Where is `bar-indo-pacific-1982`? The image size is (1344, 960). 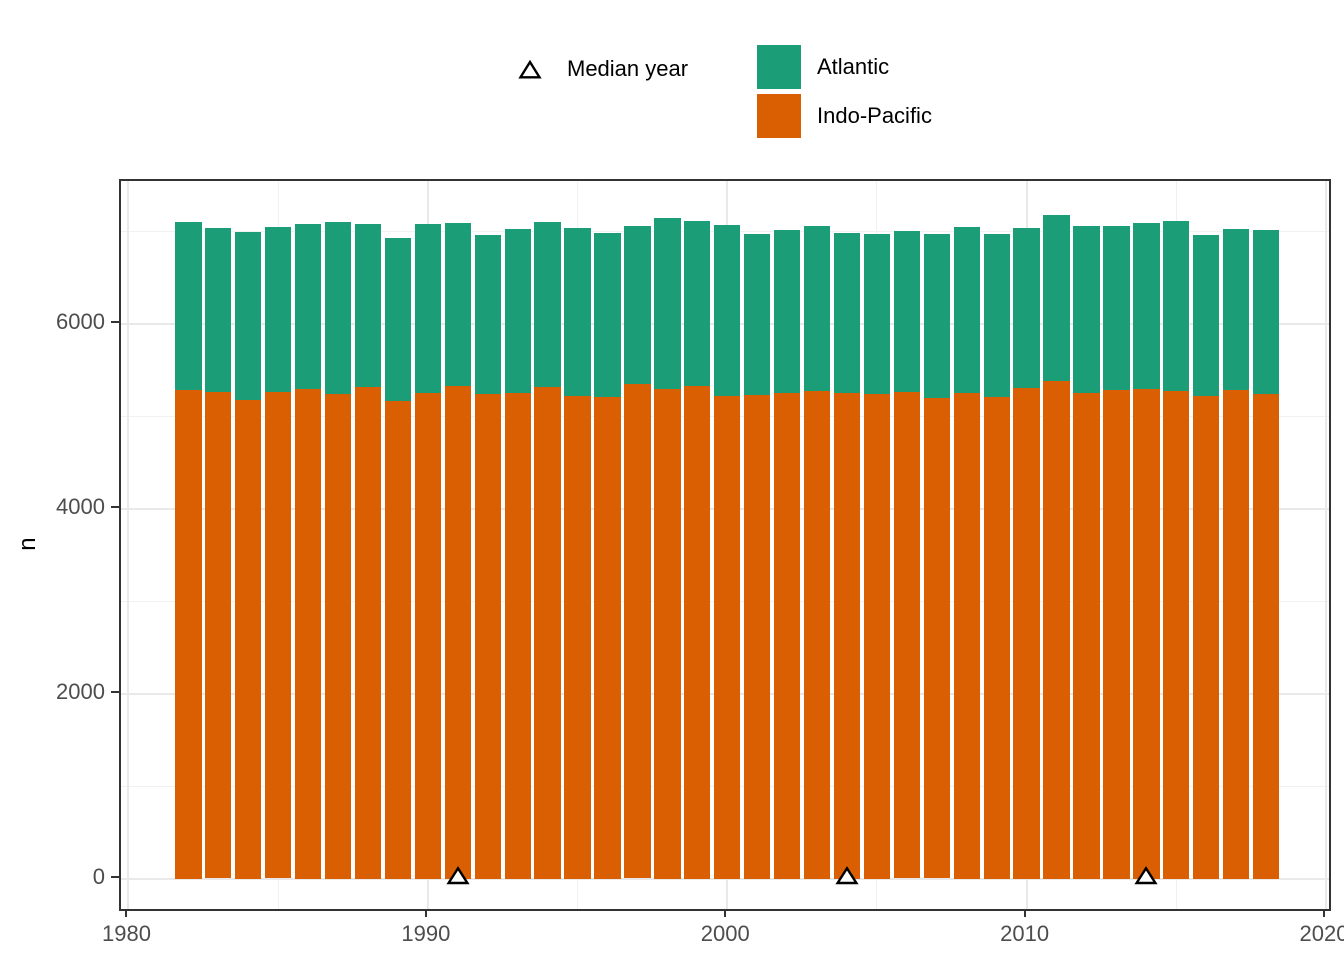 bar-indo-pacific-1982 is located at coordinates (188, 634).